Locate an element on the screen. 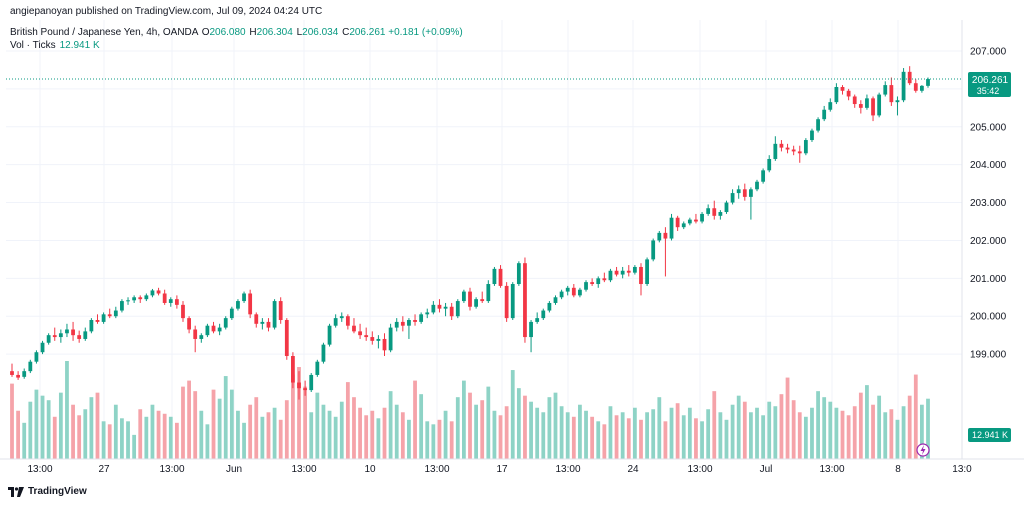 This screenshot has width=1024, height=505. price-tick-label: 200.000 is located at coordinates (988, 317).